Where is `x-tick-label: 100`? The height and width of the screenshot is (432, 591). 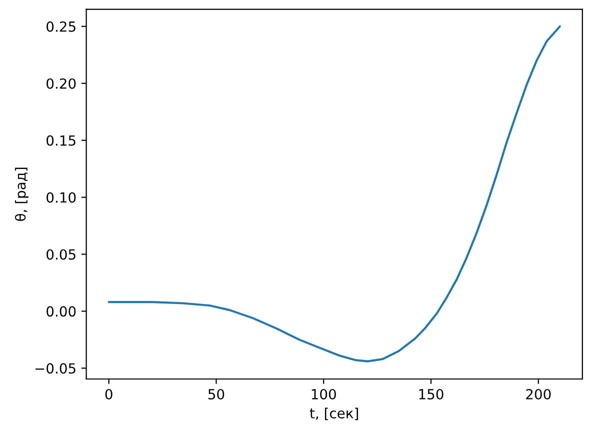 x-tick-label: 100 is located at coordinates (324, 394).